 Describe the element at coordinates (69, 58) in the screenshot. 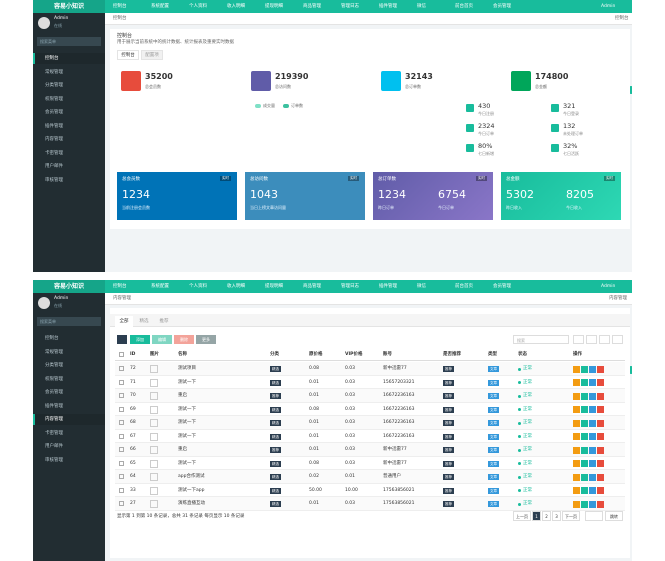

I see `menu-item: 控制台` at that location.